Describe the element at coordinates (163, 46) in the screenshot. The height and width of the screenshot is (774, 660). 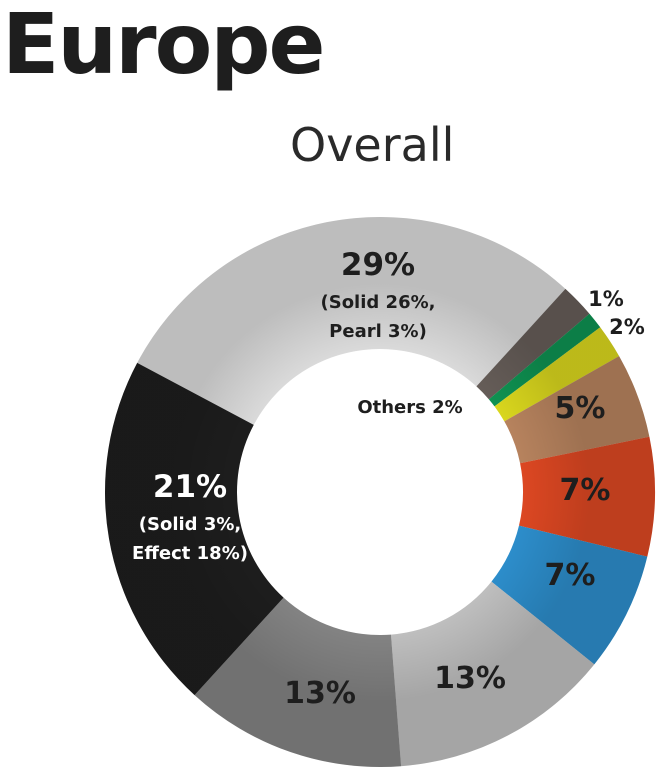
I see `chart-title: Europe` at that location.